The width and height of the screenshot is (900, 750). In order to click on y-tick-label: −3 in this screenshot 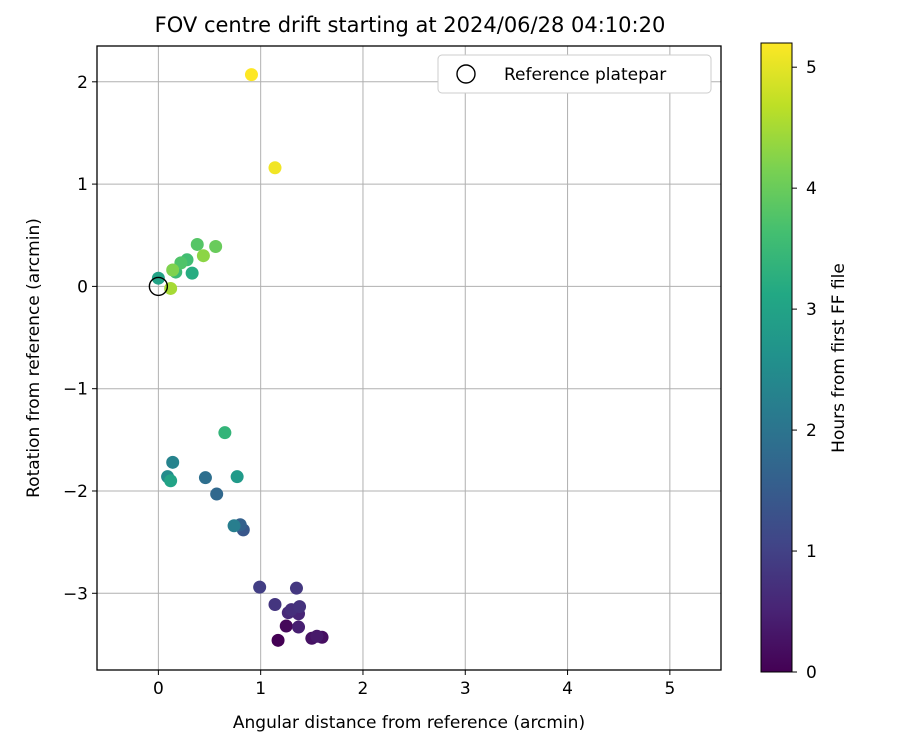, I will do `click(75, 594)`.